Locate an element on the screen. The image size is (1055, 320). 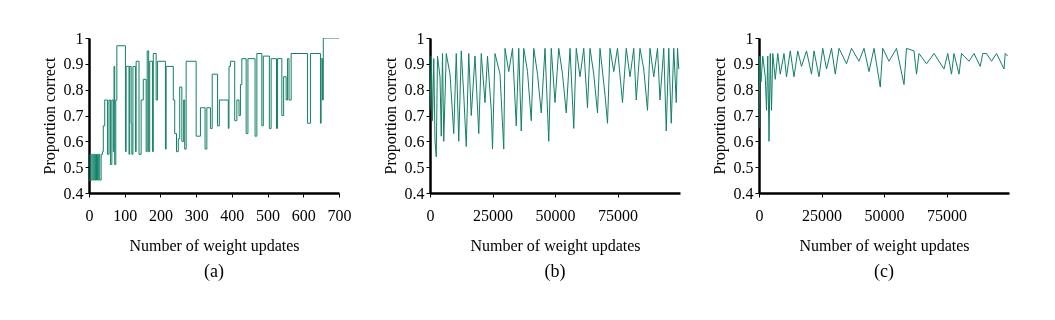
text: (b) is located at coordinates (555, 271).